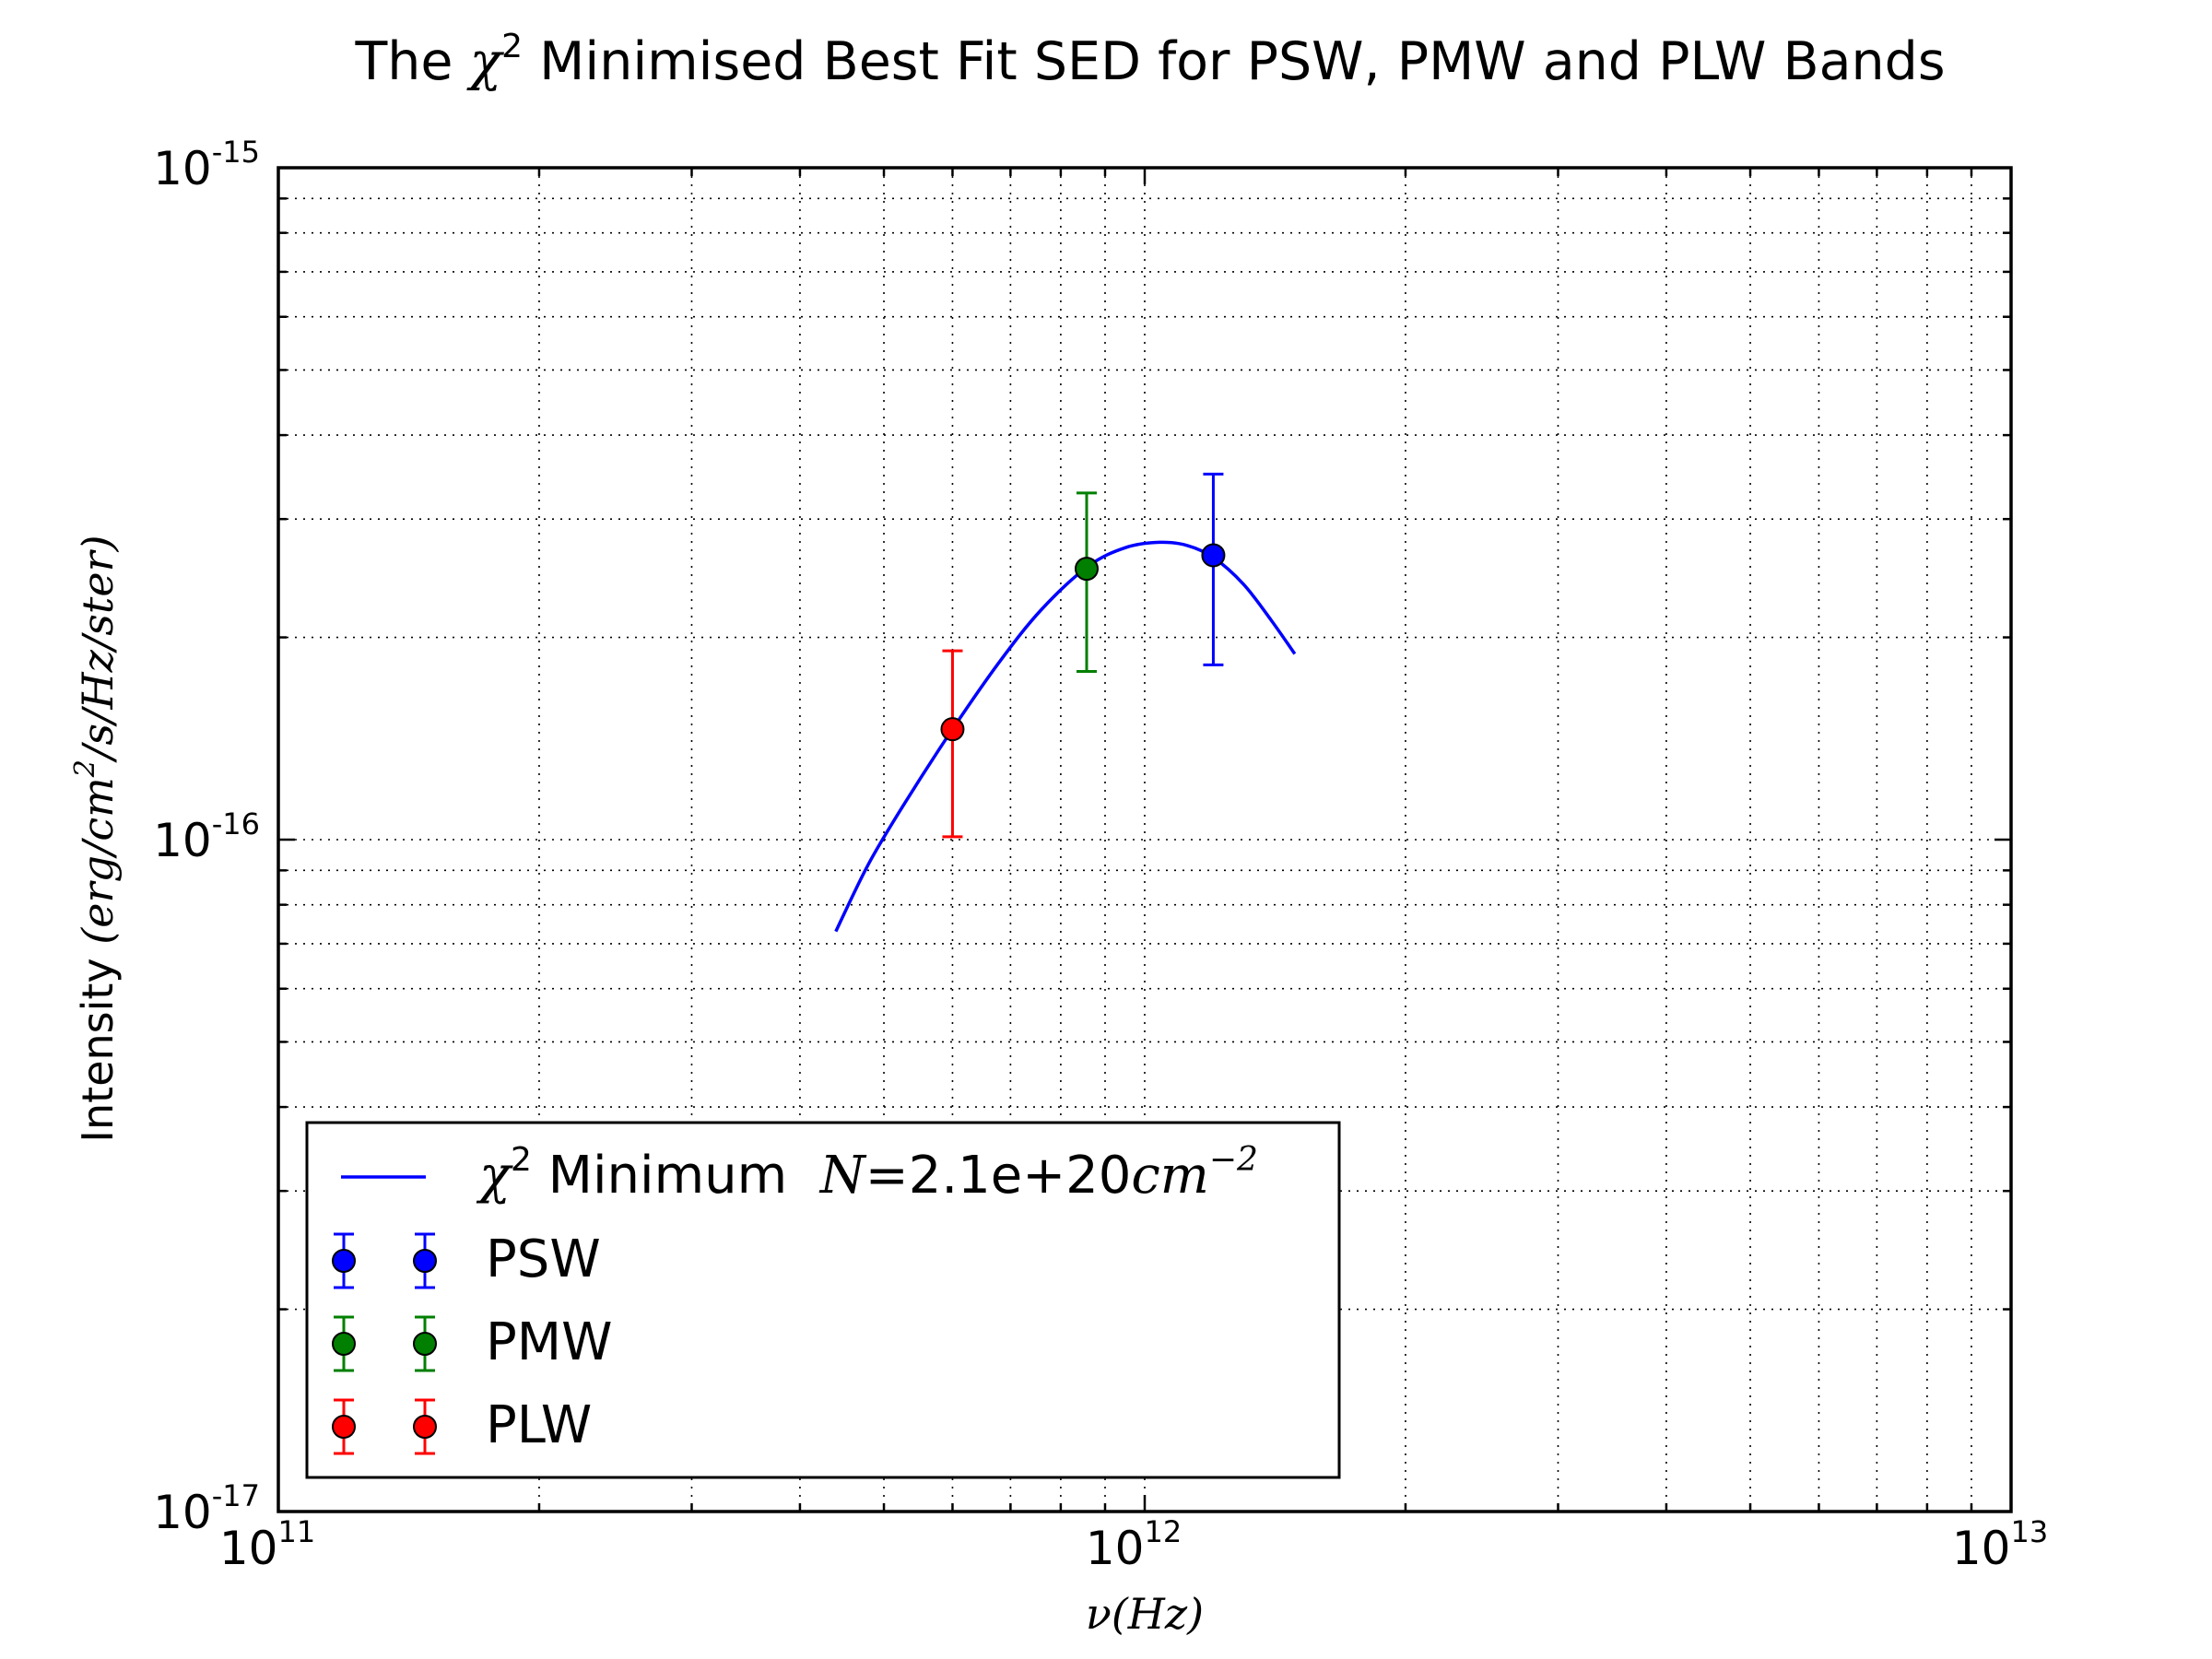  I want to click on legend-markers, so click(384, 1343).